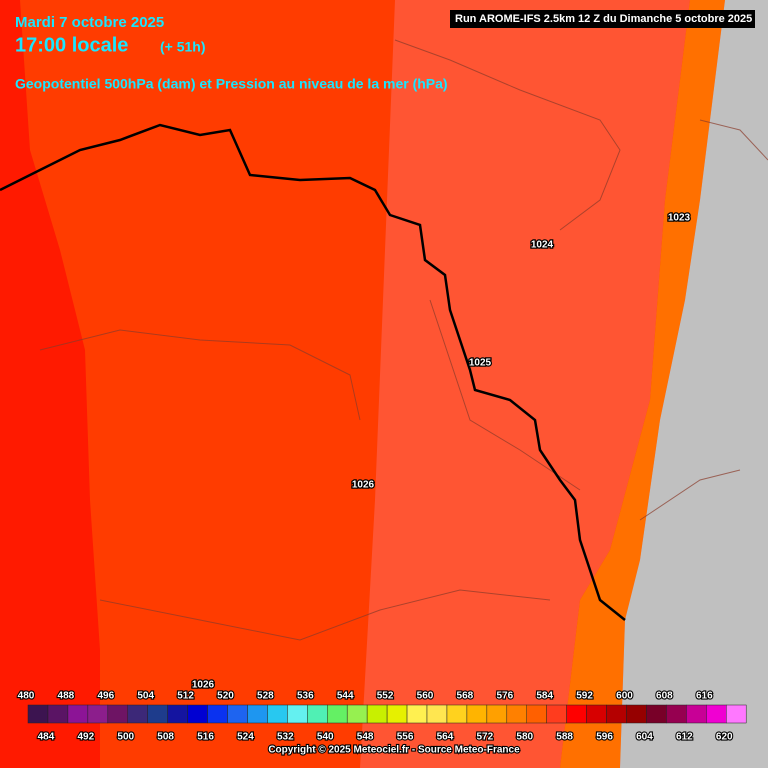 The image size is (768, 768). I want to click on scale-label: 560, so click(425, 696).